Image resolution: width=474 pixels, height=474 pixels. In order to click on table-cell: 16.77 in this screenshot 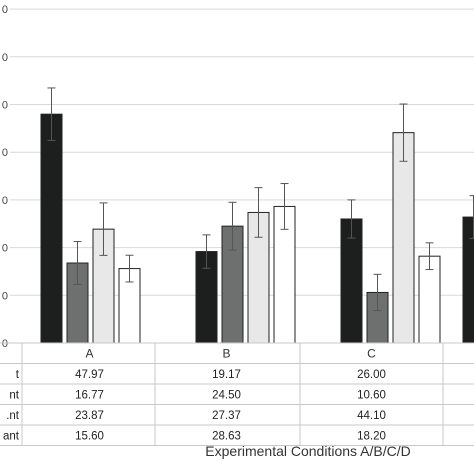, I will do `click(89, 396)`.